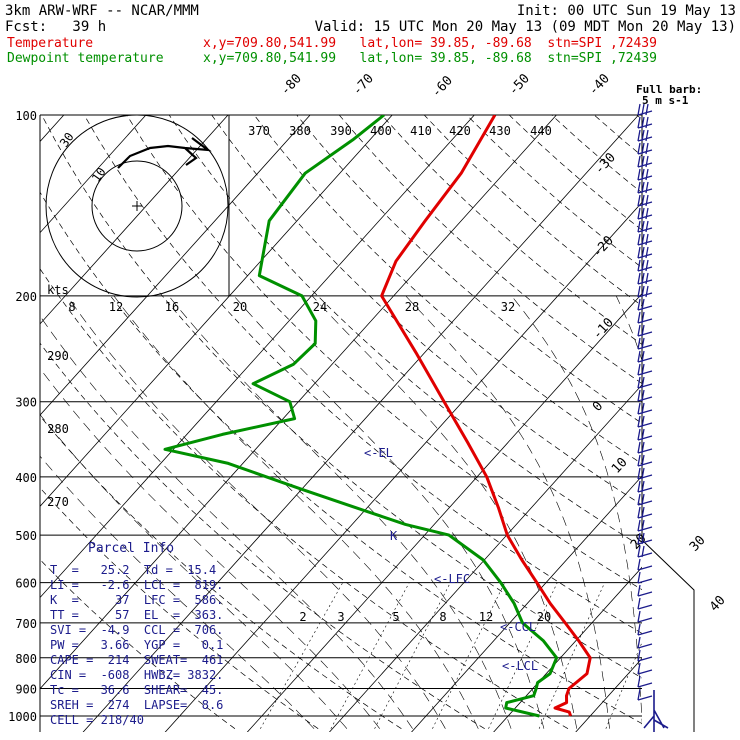 This screenshot has height=740, width=740. I want to click on pressure-label: 200, so click(26, 297).